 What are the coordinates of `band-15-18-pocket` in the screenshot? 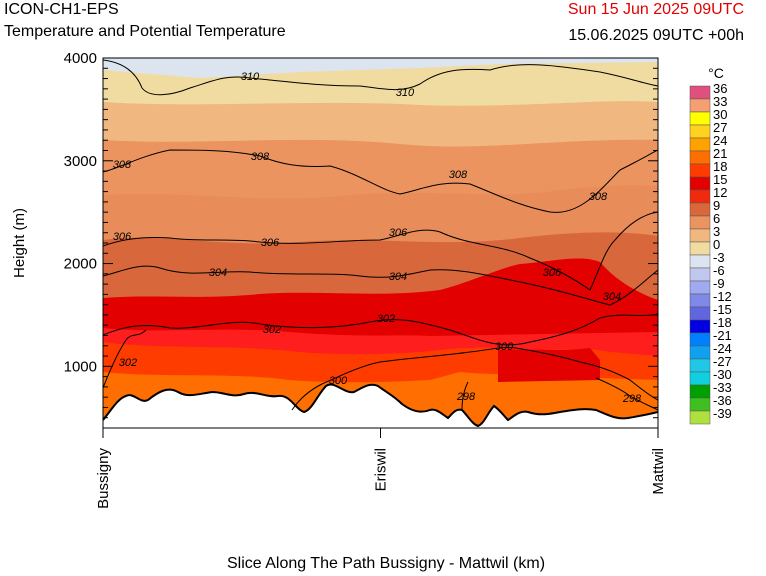 It's located at (549, 365).